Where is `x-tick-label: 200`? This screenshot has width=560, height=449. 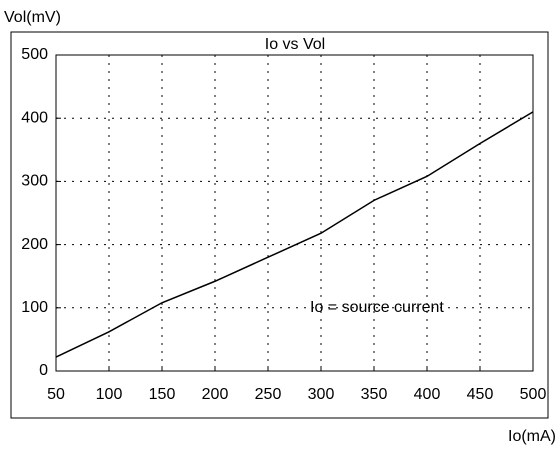
x-tick-label: 200 is located at coordinates (215, 394).